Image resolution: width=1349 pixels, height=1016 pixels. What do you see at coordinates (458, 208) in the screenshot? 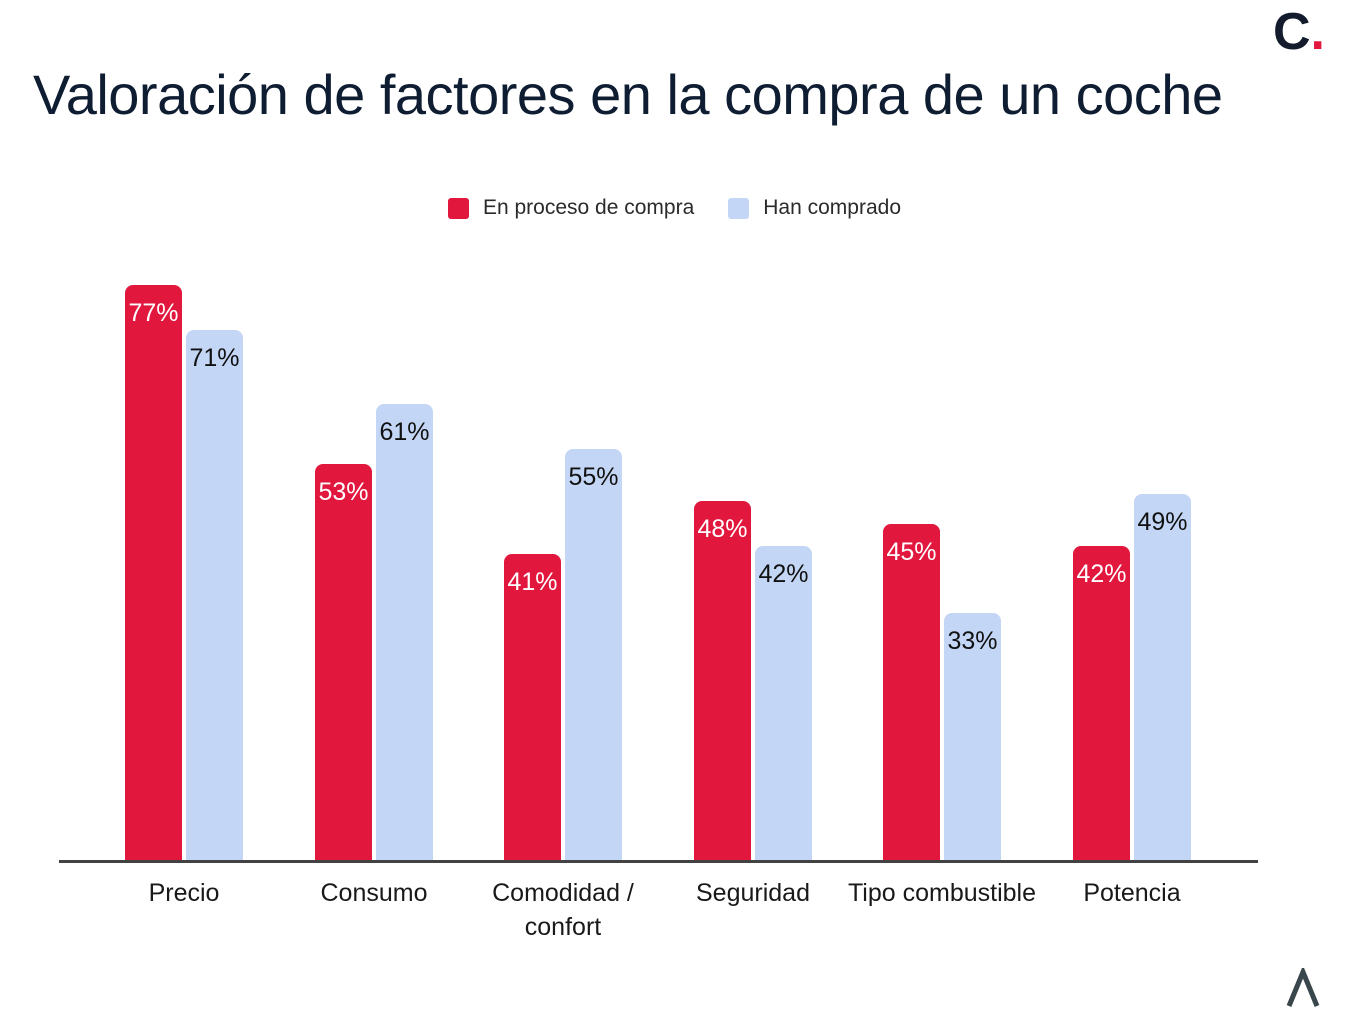
I see `legend-swatch-red-icon` at bounding box center [458, 208].